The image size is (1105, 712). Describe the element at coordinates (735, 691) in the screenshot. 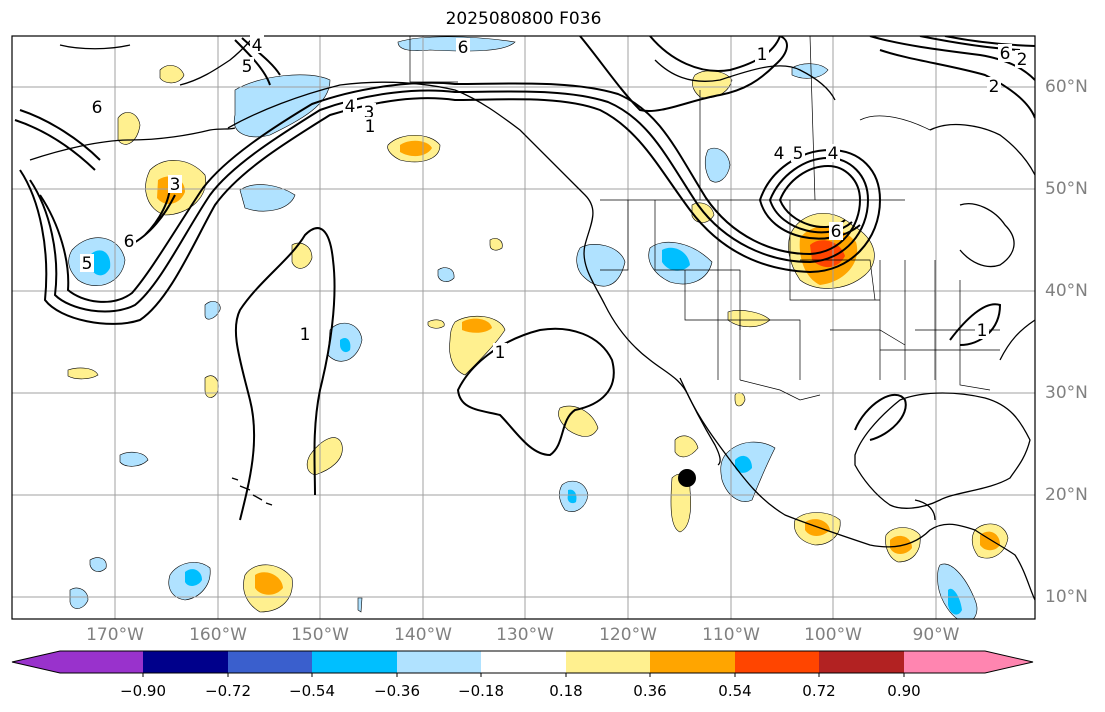

I see `colorbar-tick-label: 0.54` at that location.